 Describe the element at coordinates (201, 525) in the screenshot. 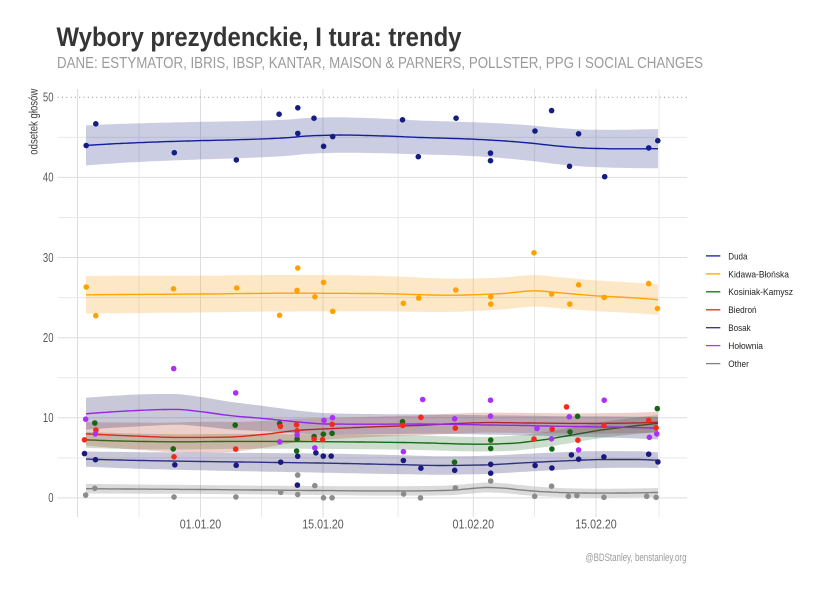

I see `svg-text: 01.01.20` at that location.